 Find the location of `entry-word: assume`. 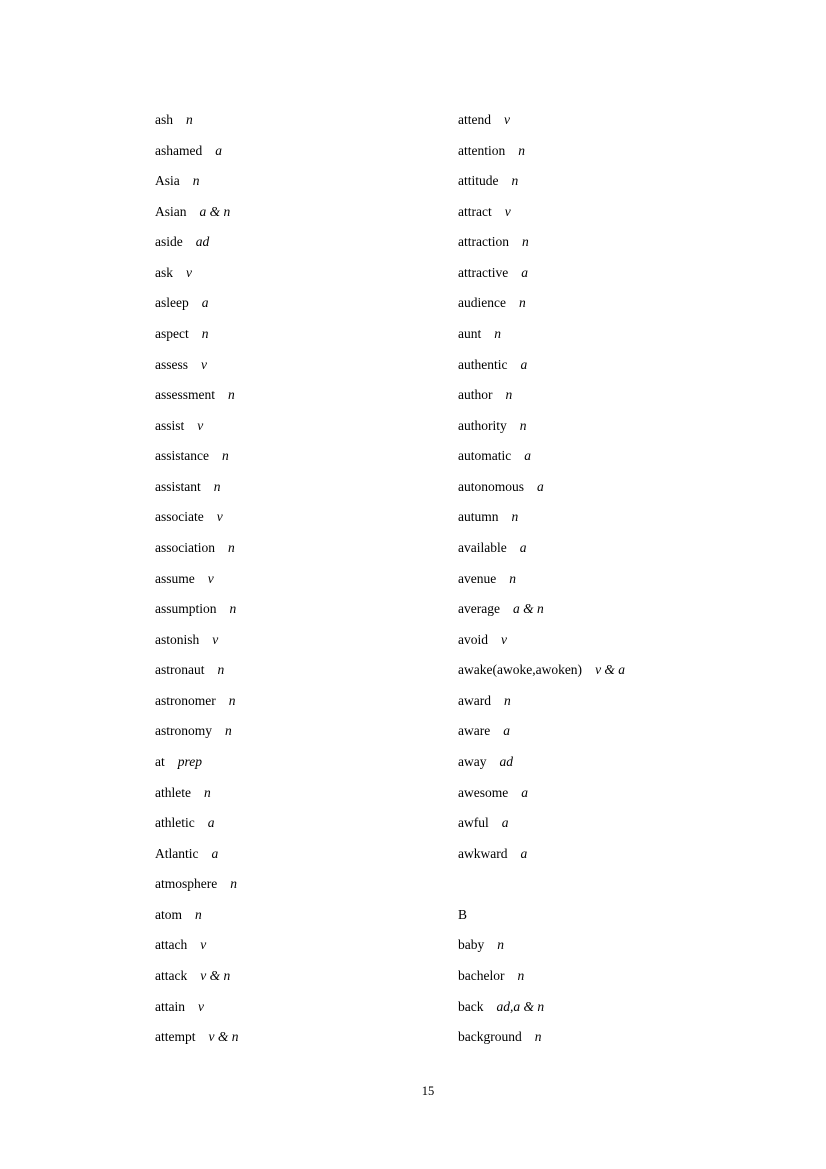

entry-word: assume is located at coordinates (175, 578).